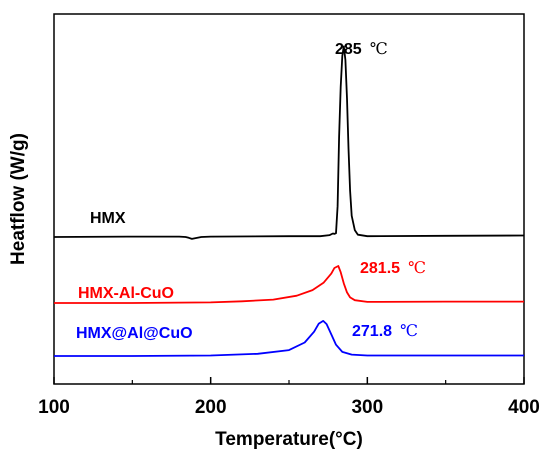  What do you see at coordinates (289, 397) in the screenshot?
I see `x-axis-ticks: 100 200 300 400` at bounding box center [289, 397].